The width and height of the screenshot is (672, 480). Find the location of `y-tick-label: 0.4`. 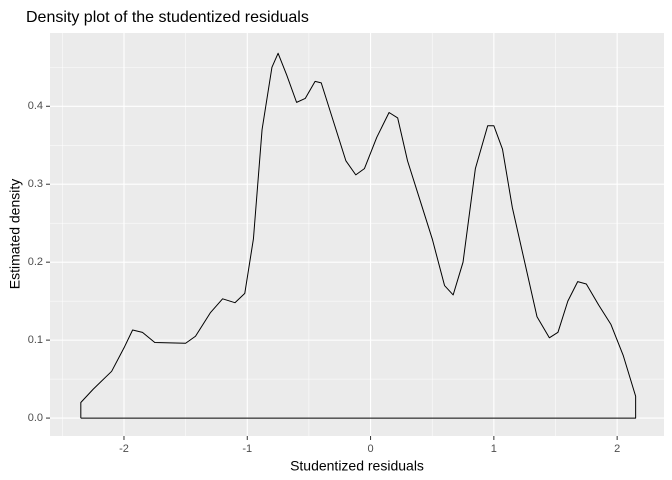

y-tick-label: 0.4 is located at coordinates (35, 106).